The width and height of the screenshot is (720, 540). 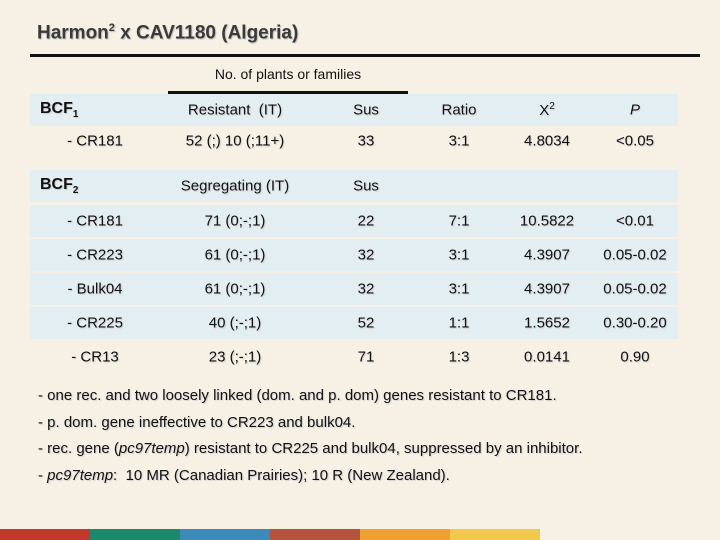 What do you see at coordinates (635, 323) in the screenshot?
I see `table-cell: 0.30-0.20` at bounding box center [635, 323].